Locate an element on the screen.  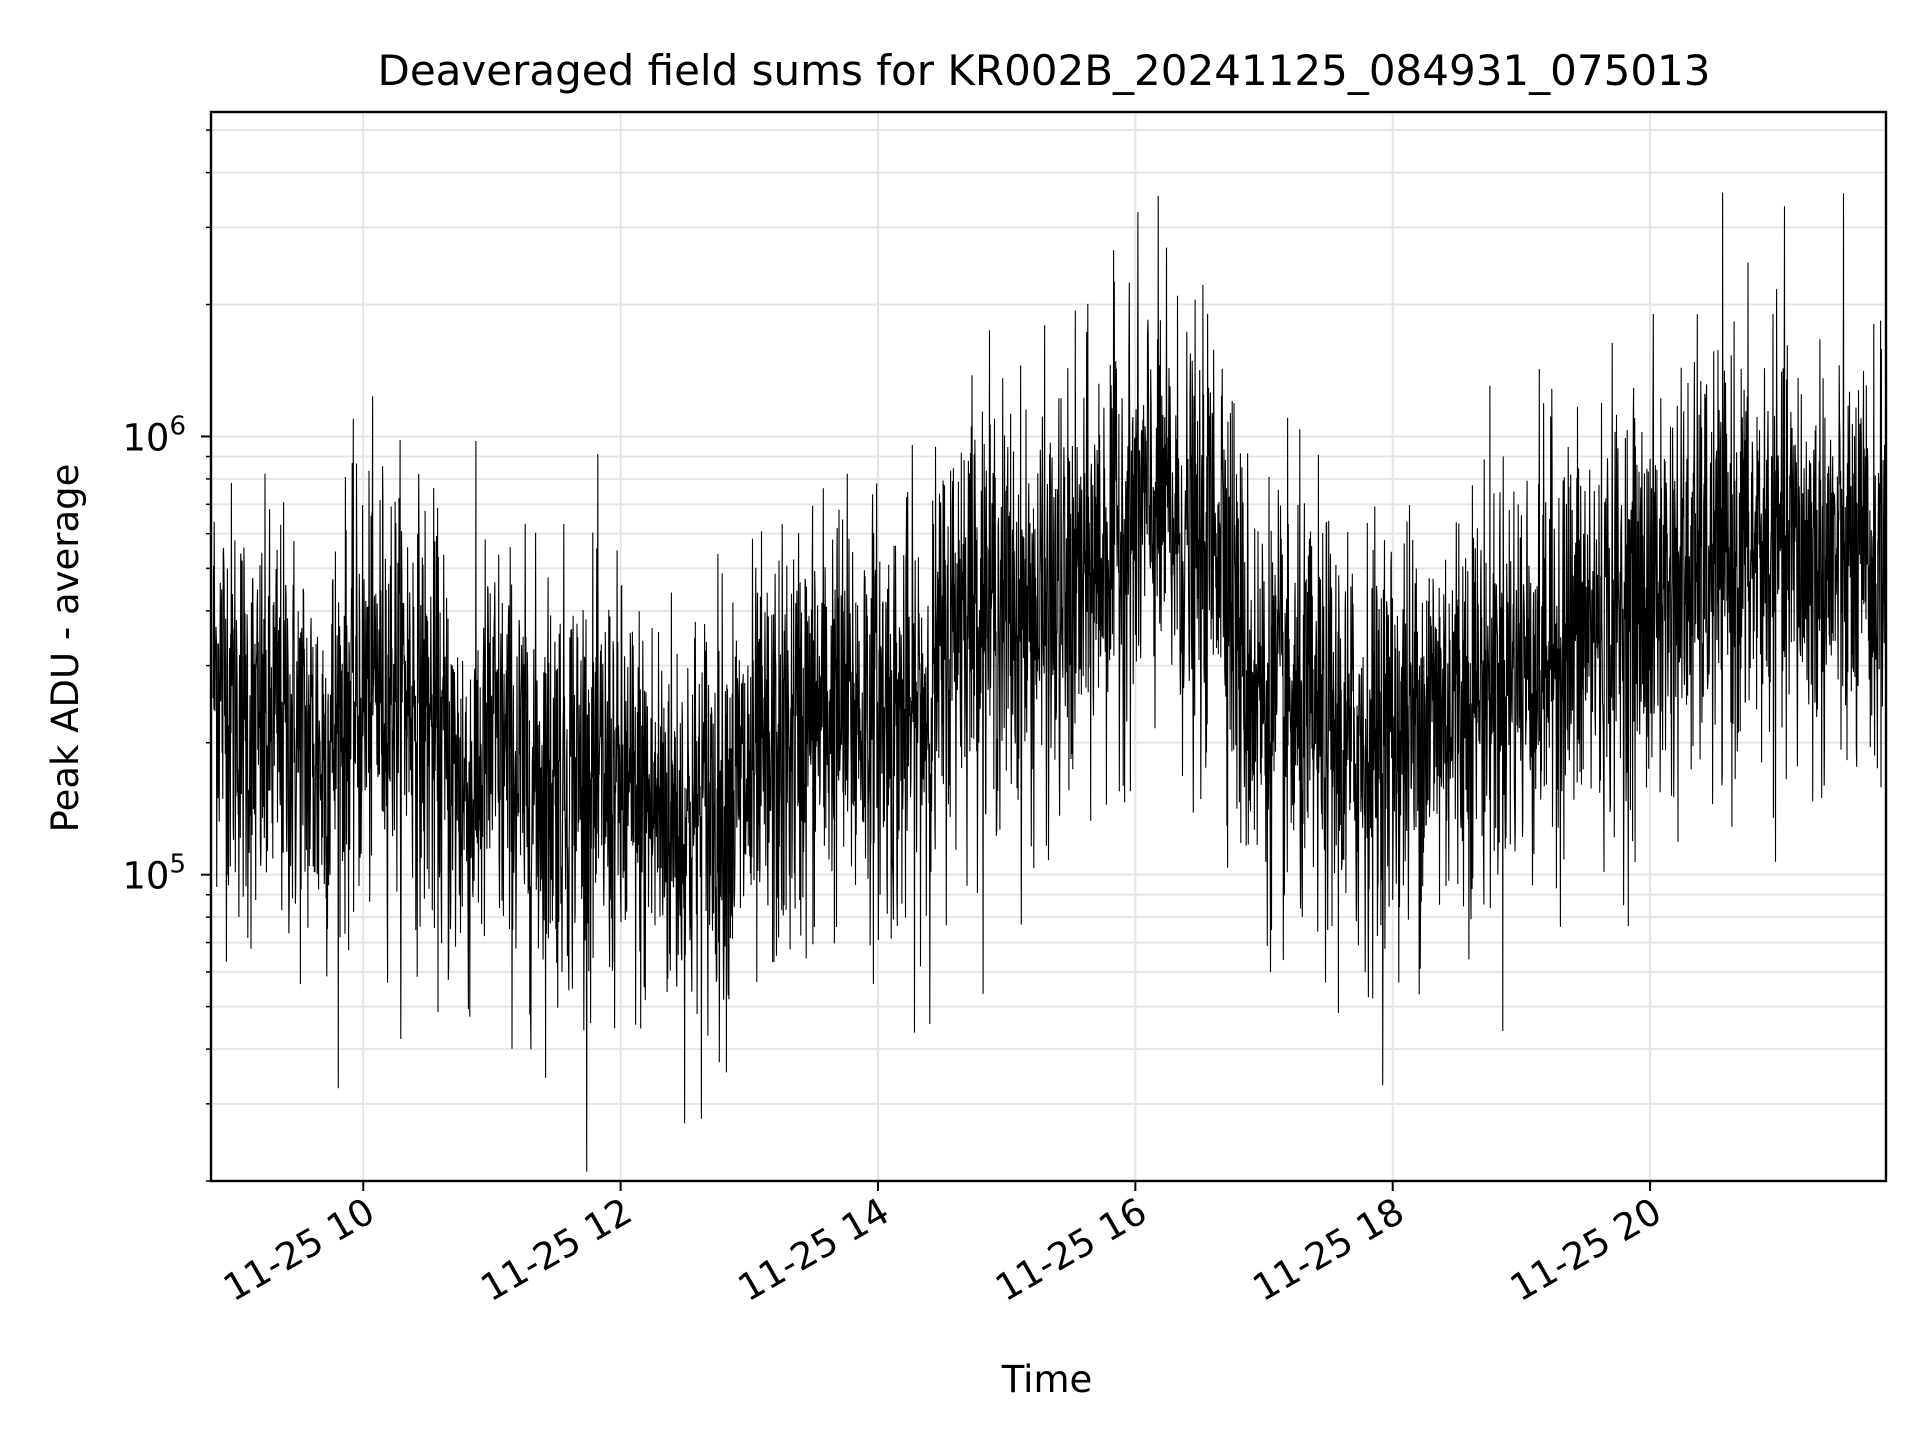
y-axis-label: Peak ADU - average is located at coordinates (65, 648).